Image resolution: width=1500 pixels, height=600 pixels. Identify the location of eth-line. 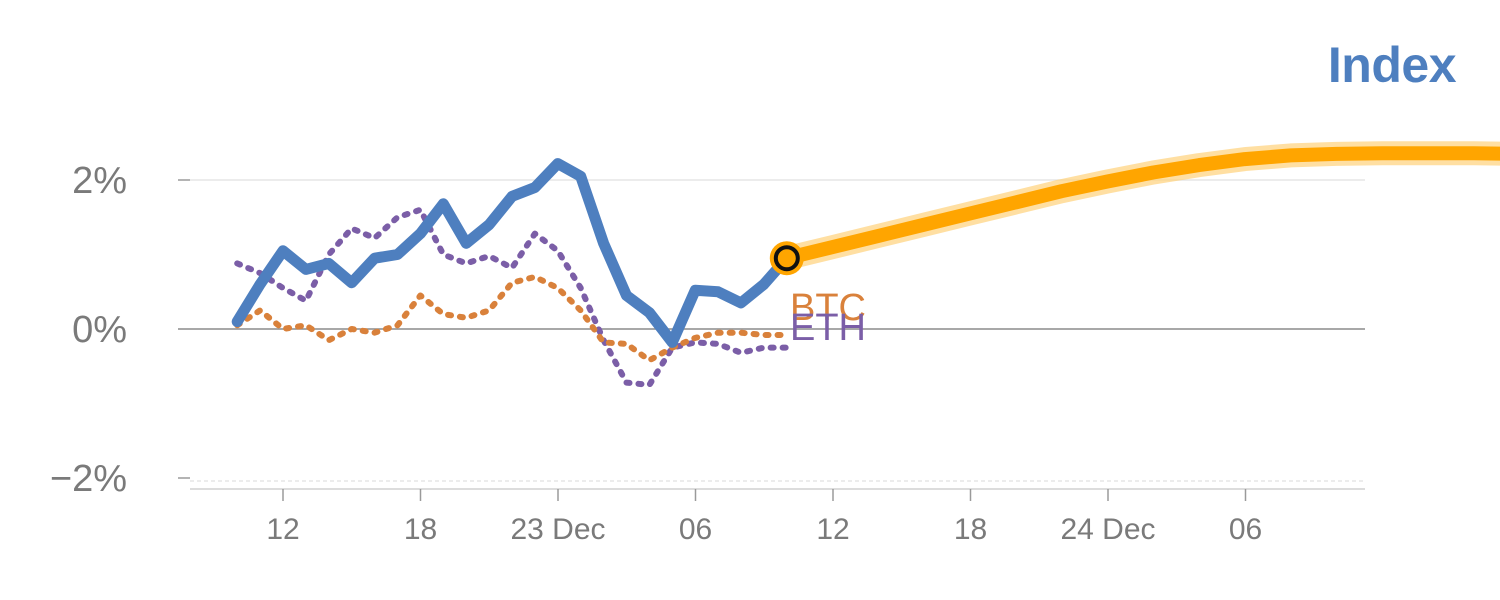
(512, 297).